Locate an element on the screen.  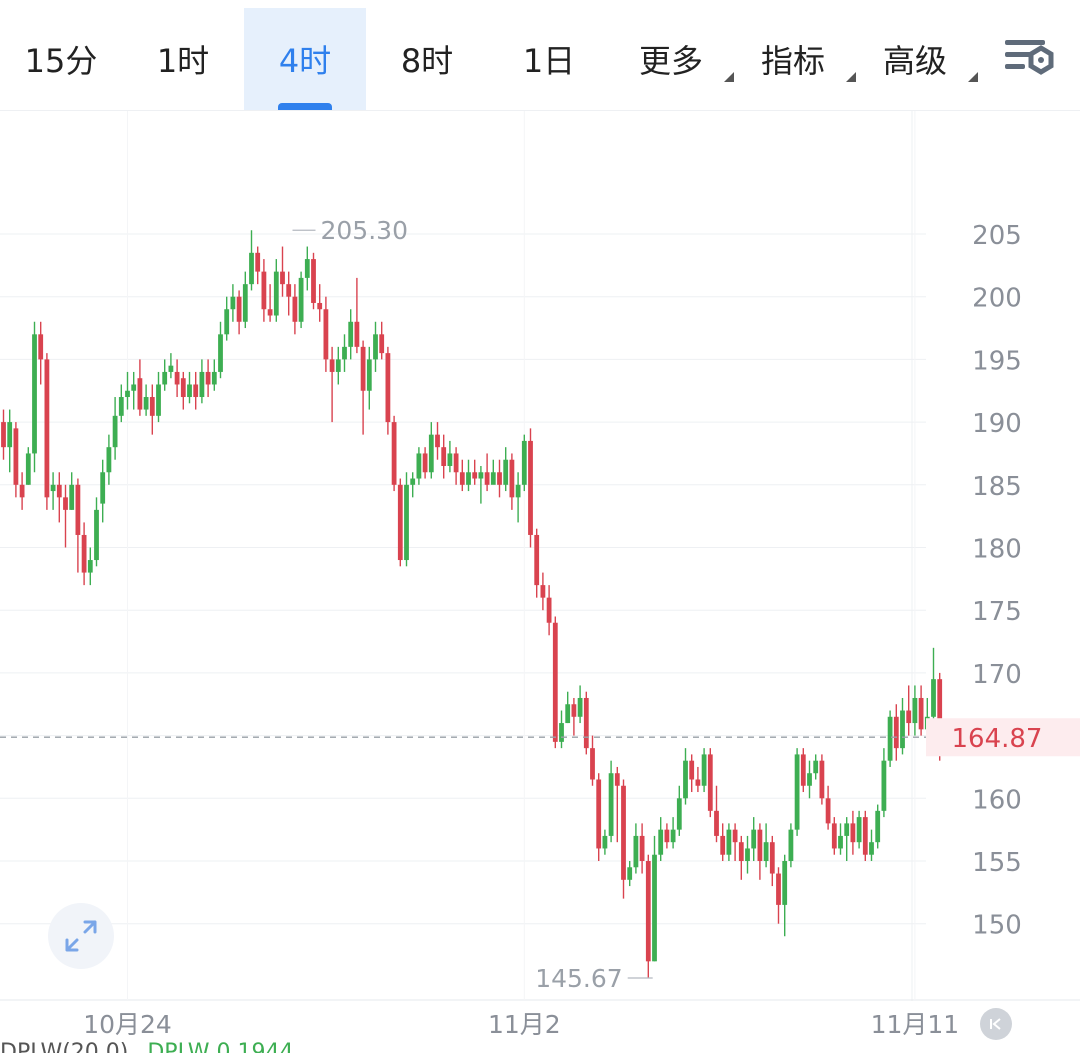
tab-4: 1日 is located at coordinates (549, 59).